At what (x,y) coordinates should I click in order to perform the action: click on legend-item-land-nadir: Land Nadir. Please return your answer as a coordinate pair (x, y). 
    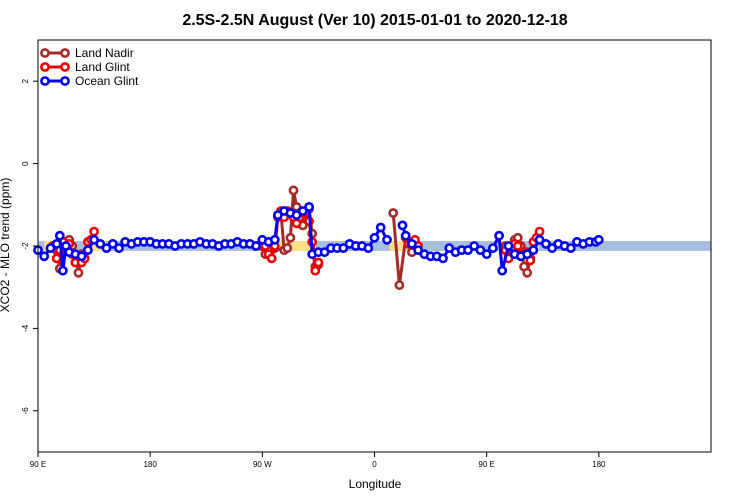
    Looking at the image, I should click on (87, 53).